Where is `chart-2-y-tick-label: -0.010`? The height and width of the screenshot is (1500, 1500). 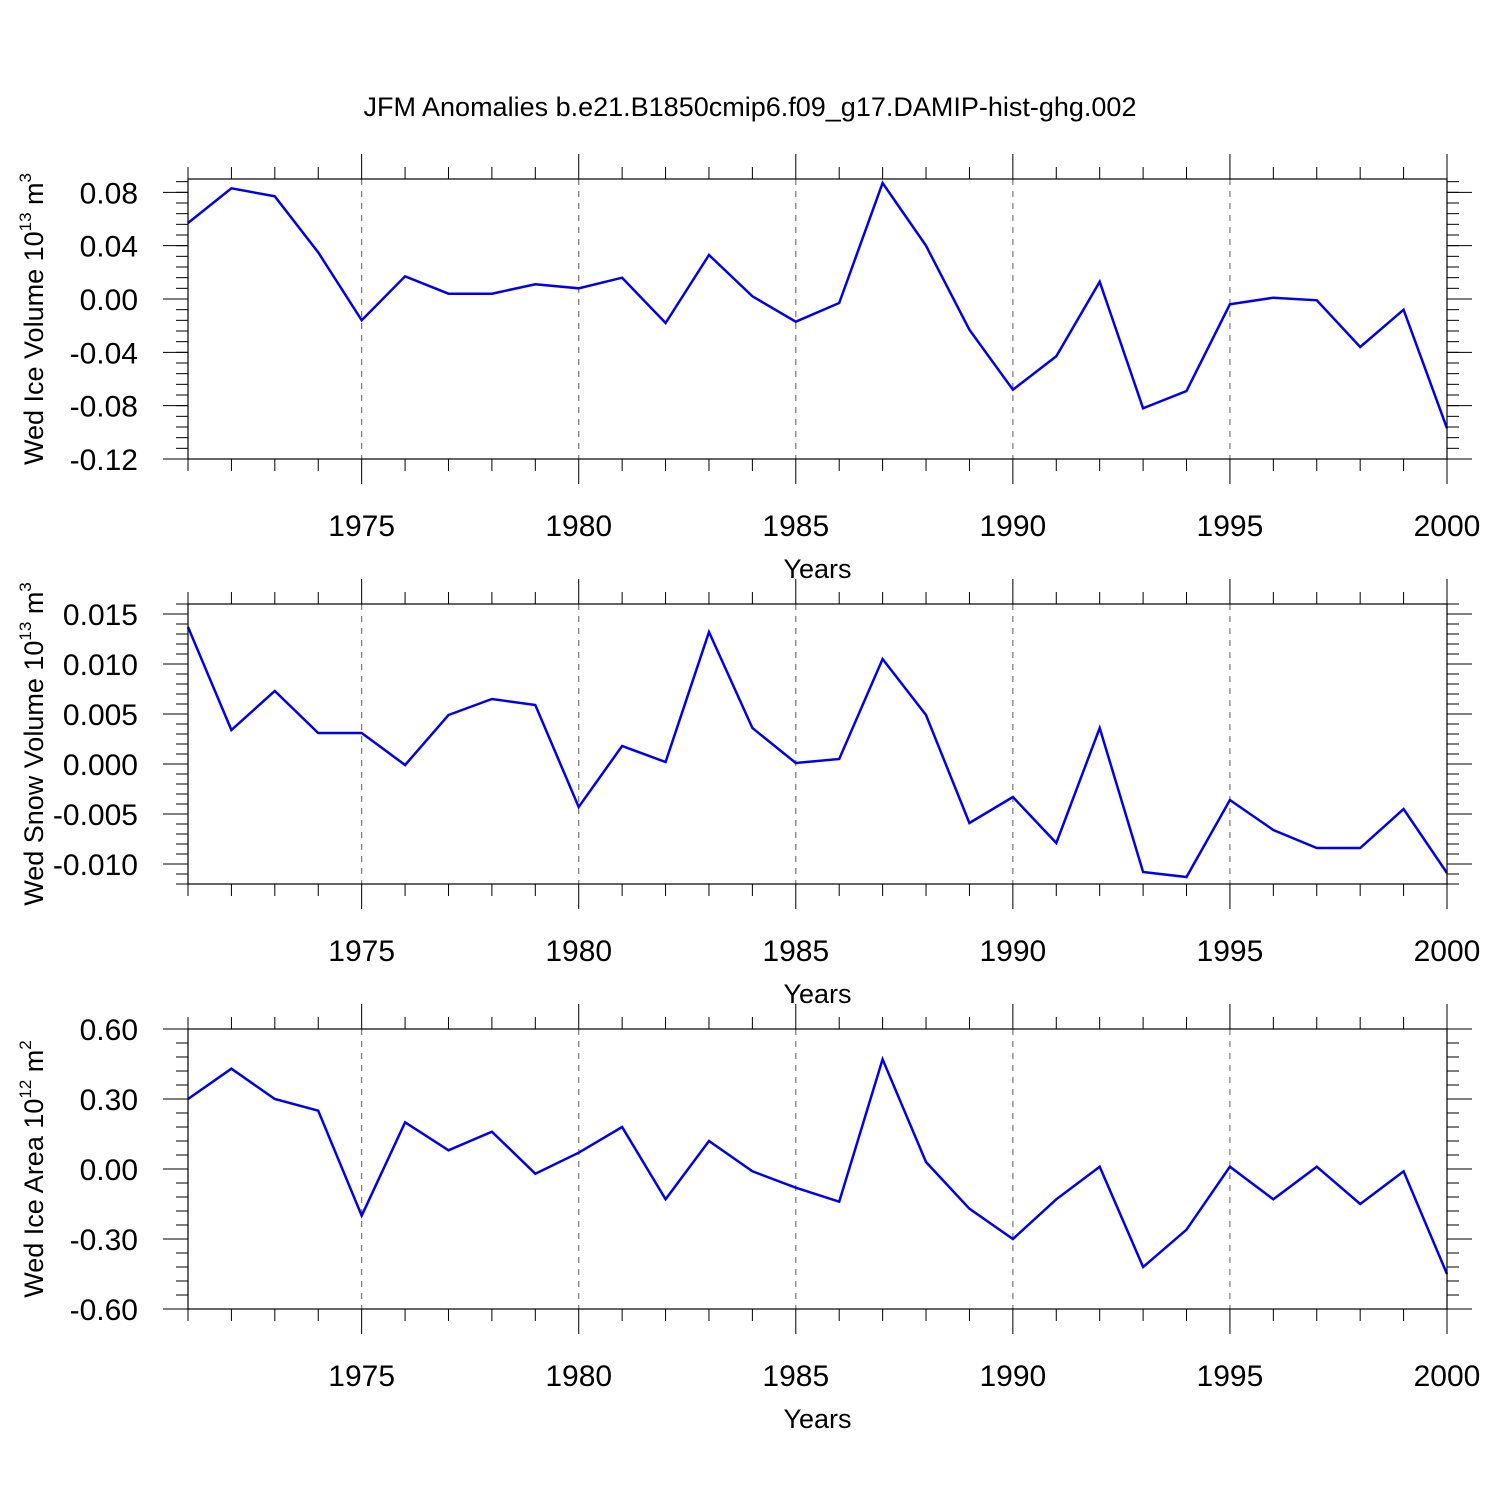 chart-2-y-tick-label: -0.010 is located at coordinates (95, 865).